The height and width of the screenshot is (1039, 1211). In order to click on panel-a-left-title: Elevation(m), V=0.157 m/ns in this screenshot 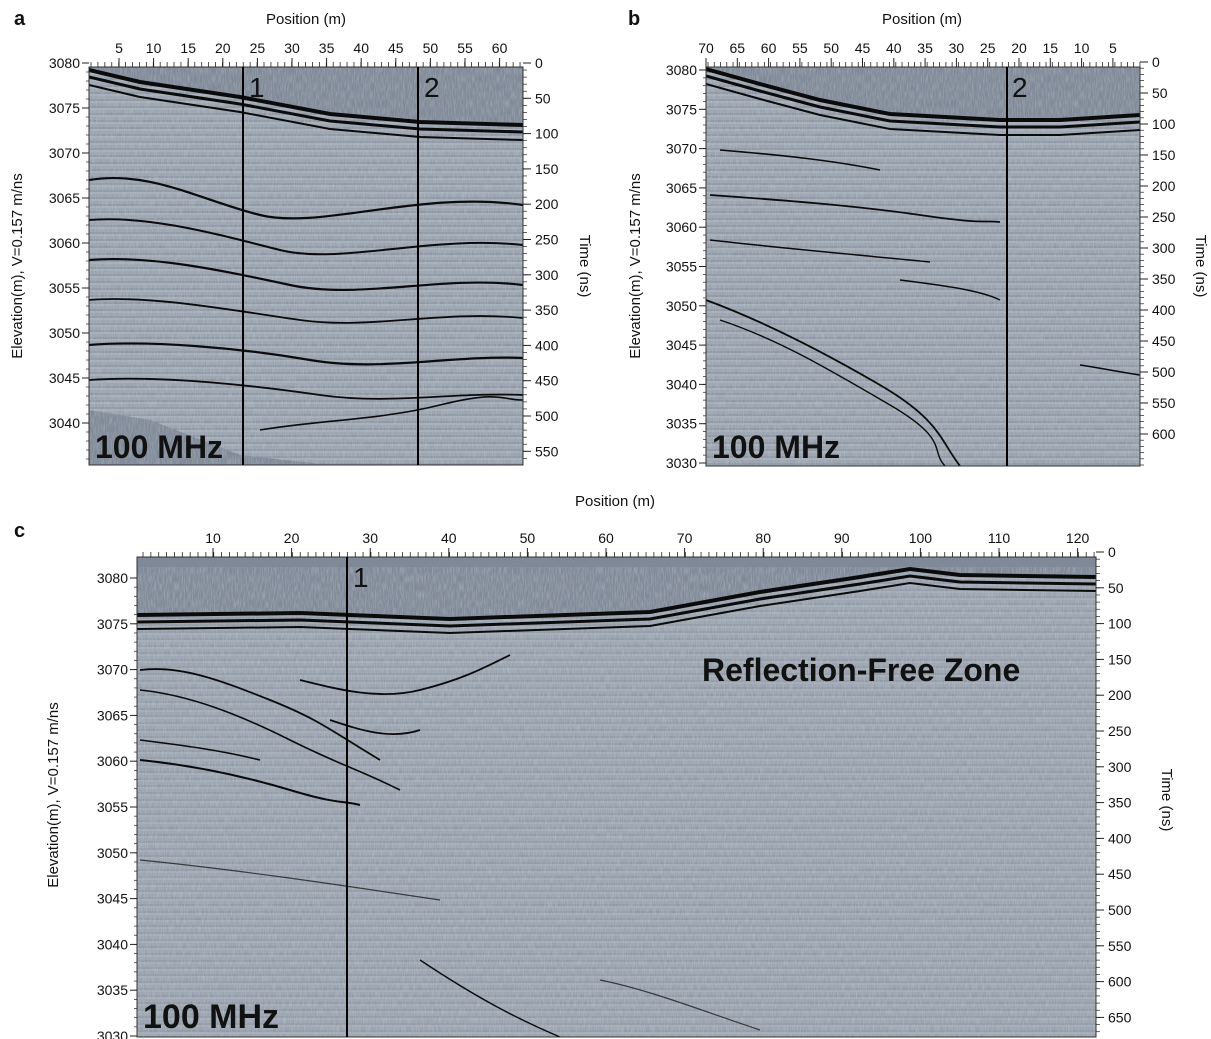, I will do `click(17, 266)`.